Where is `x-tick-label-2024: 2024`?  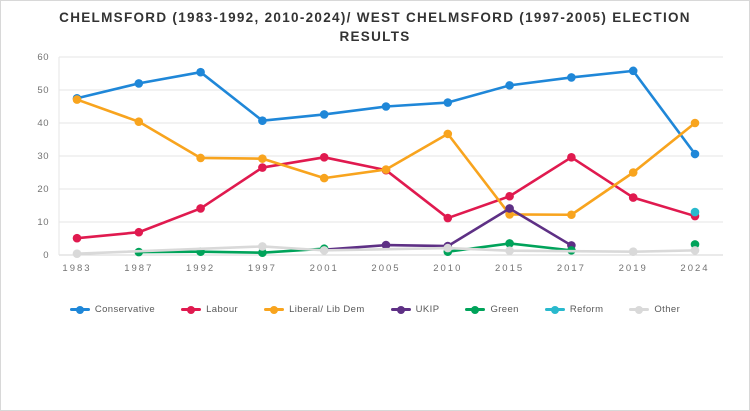 x-tick-label-2024: 2024 is located at coordinates (694, 268).